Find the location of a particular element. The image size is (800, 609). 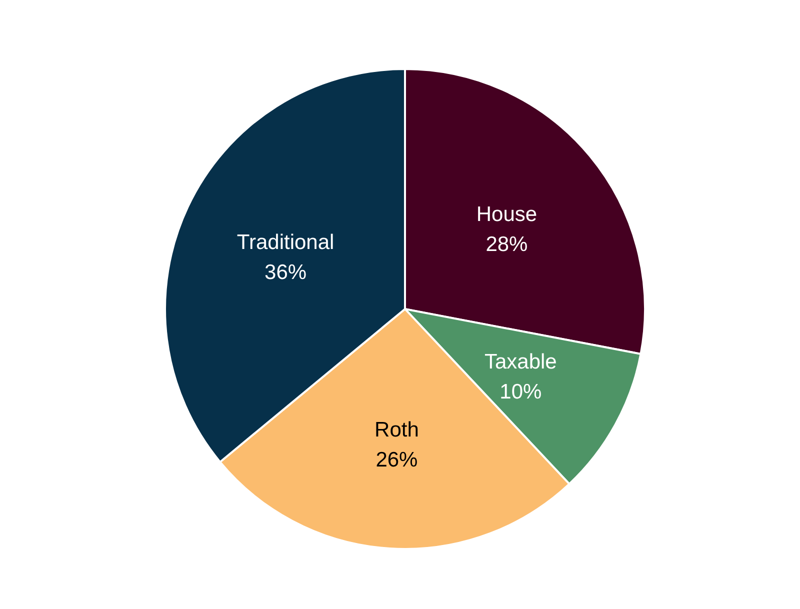

slice-label: Roth is located at coordinates (396, 430).